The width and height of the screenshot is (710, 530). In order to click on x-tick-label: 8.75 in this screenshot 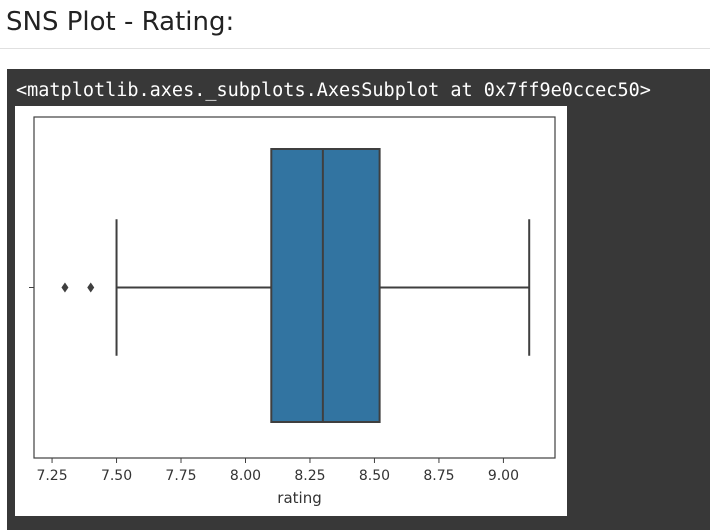, I will do `click(438, 476)`.